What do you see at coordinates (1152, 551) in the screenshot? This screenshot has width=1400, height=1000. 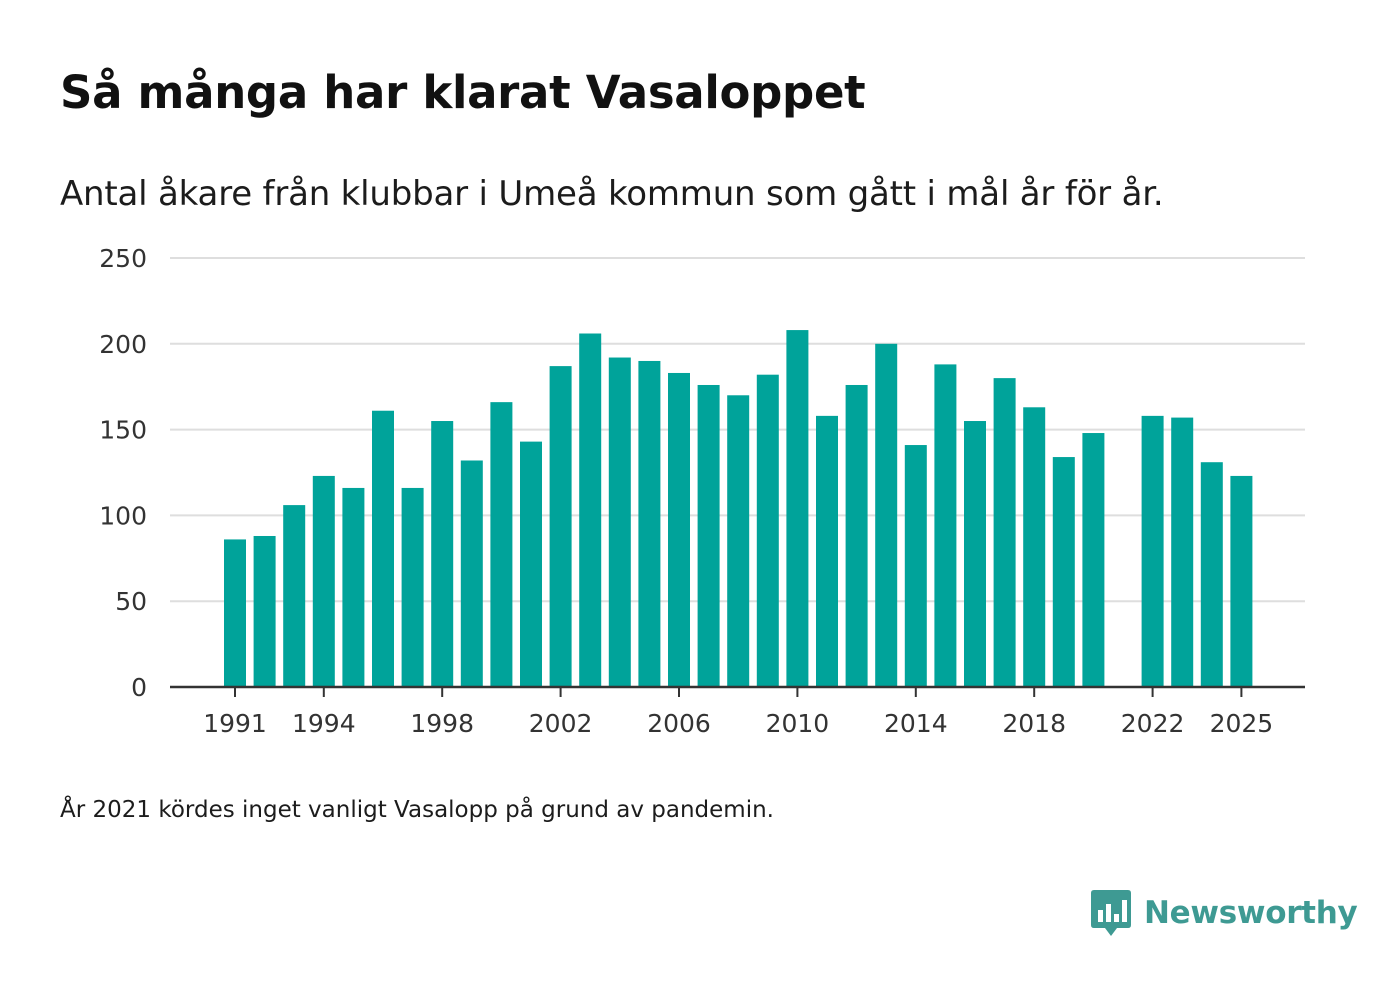 I see `bar-2022` at bounding box center [1152, 551].